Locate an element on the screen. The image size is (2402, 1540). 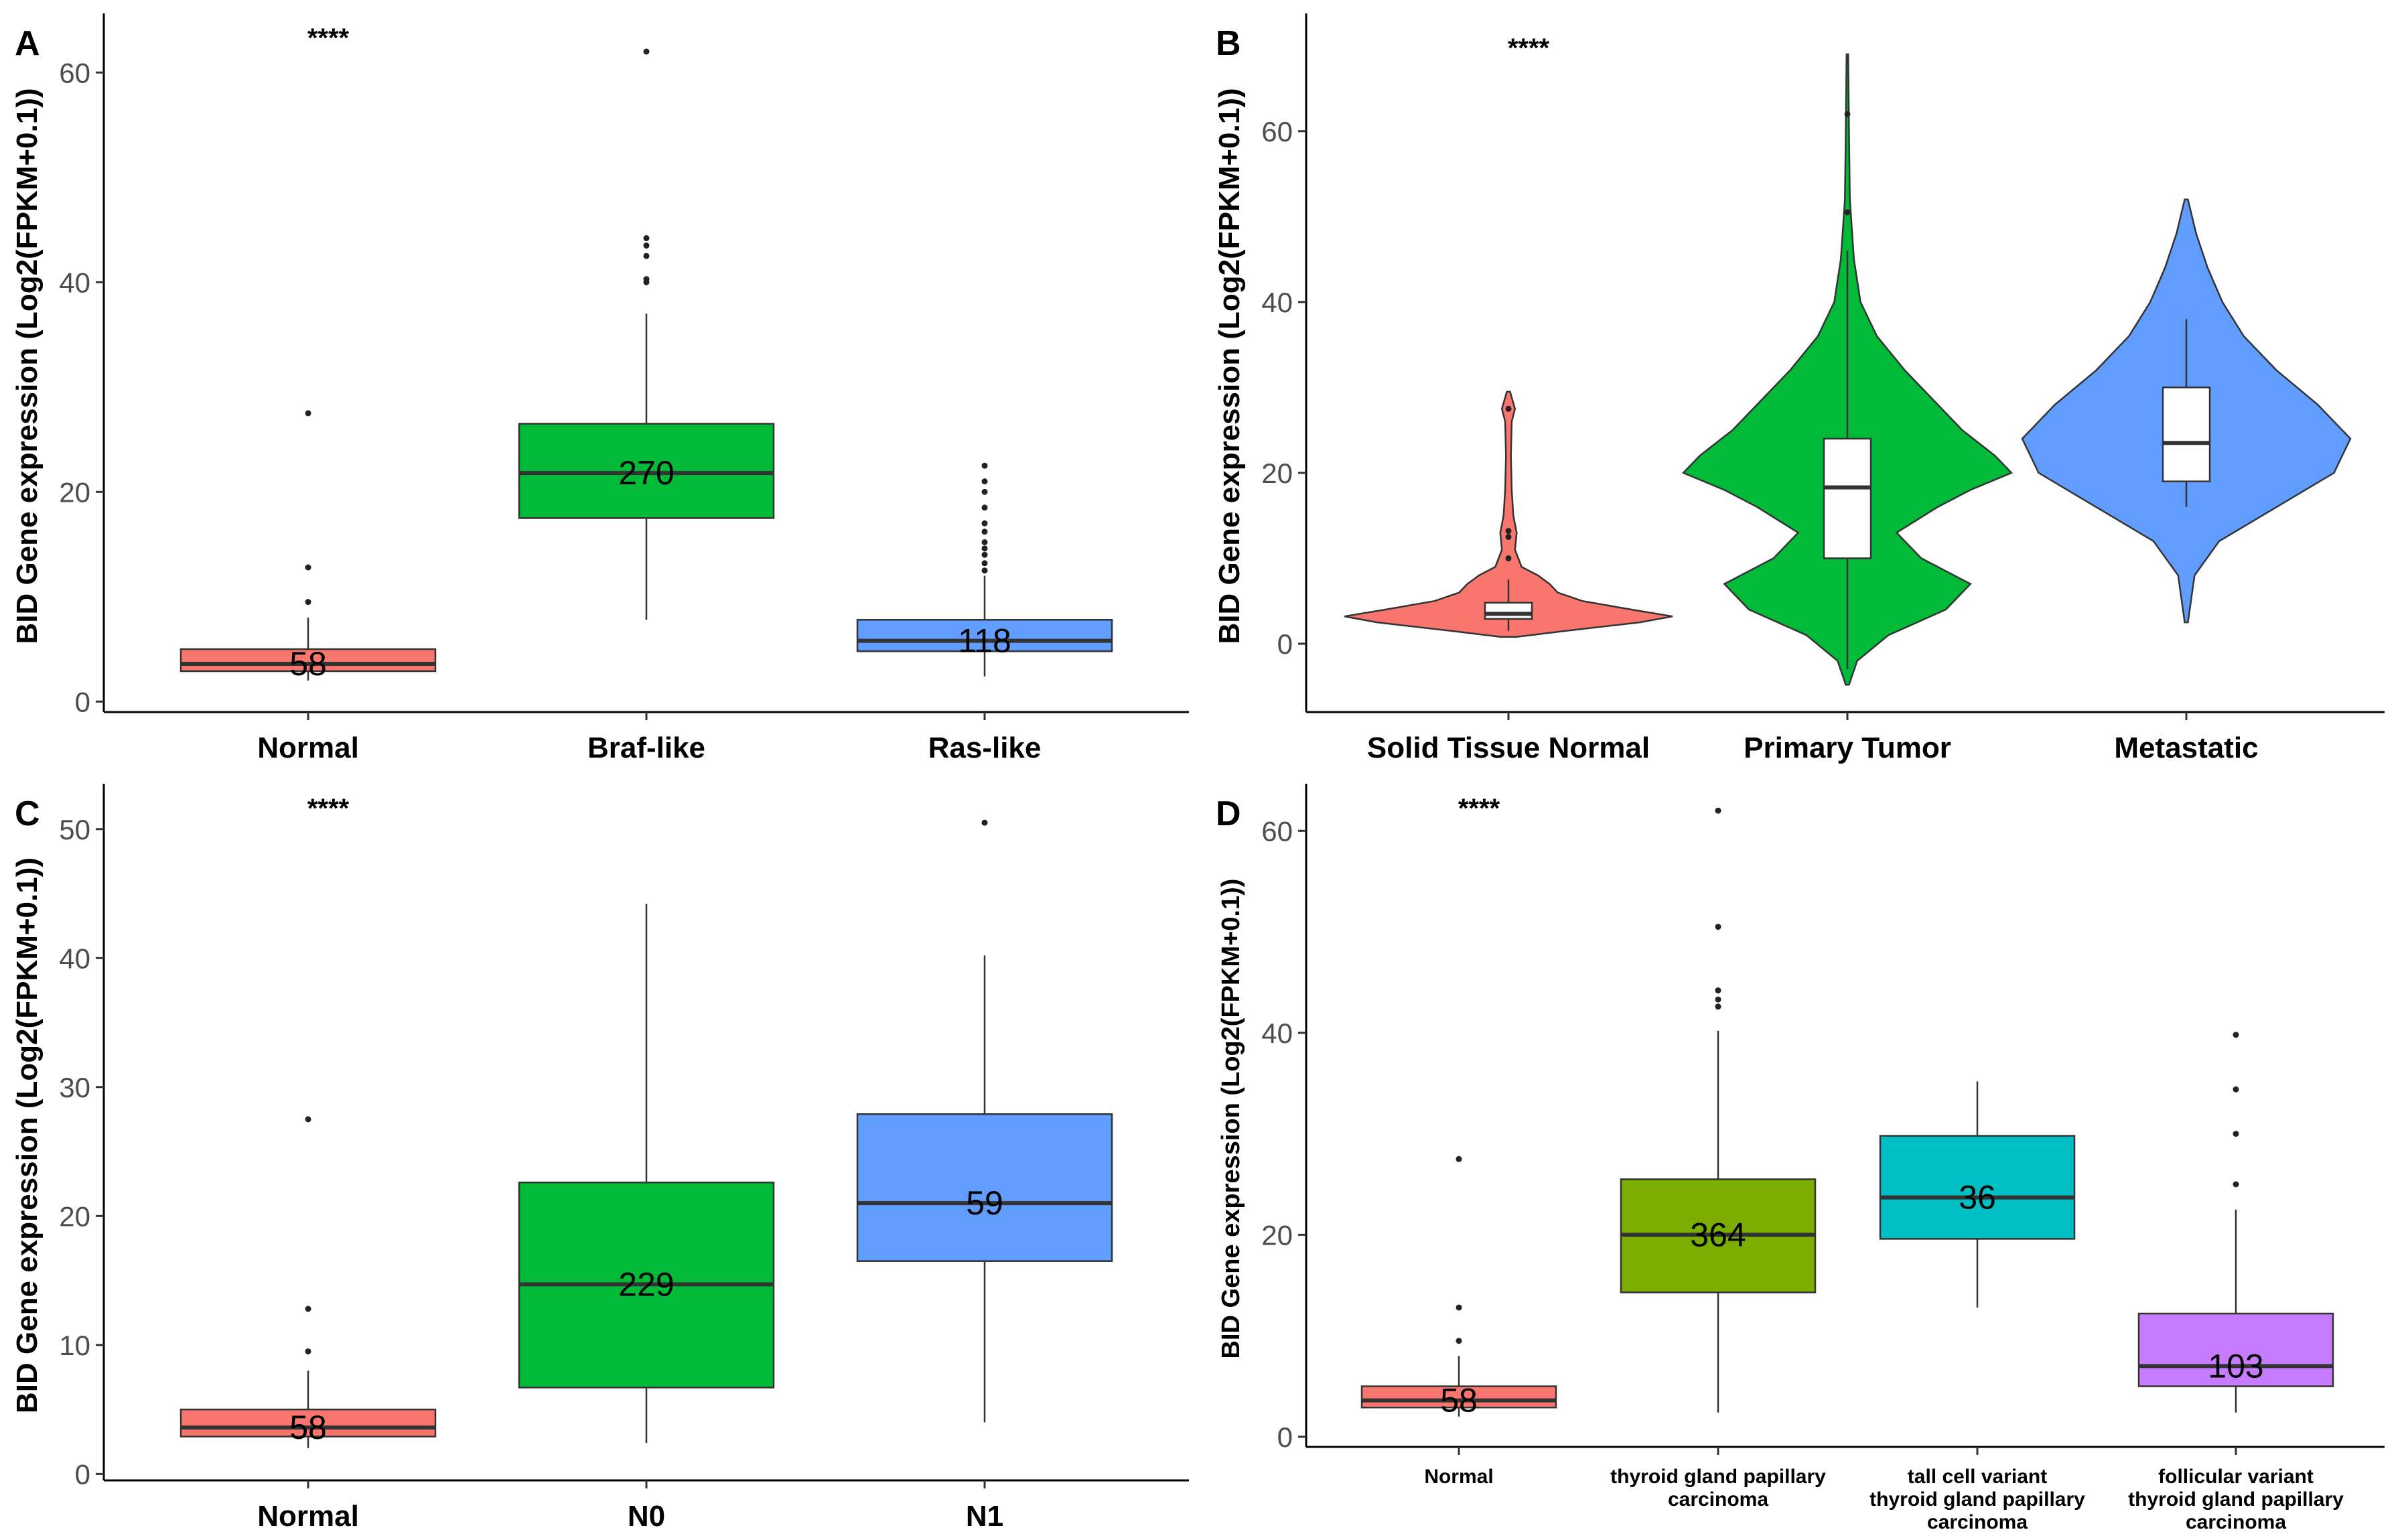
violin-shape is located at coordinates (1509, 515).